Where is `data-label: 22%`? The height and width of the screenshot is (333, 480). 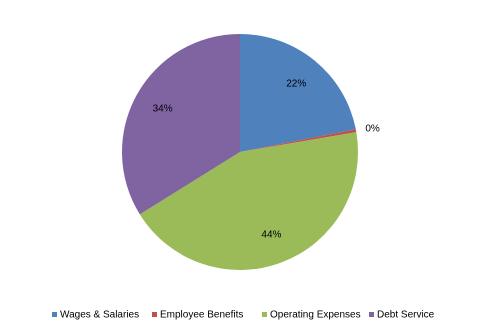
data-label: 22% is located at coordinates (296, 83).